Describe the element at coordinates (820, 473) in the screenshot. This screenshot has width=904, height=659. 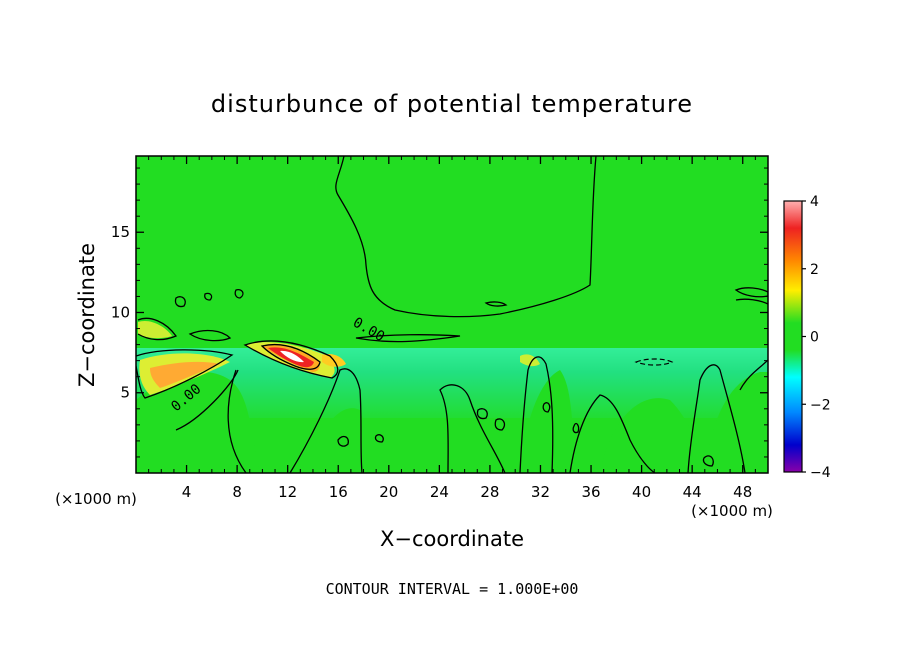
I see `colorbar-tick-label: −4` at that location.